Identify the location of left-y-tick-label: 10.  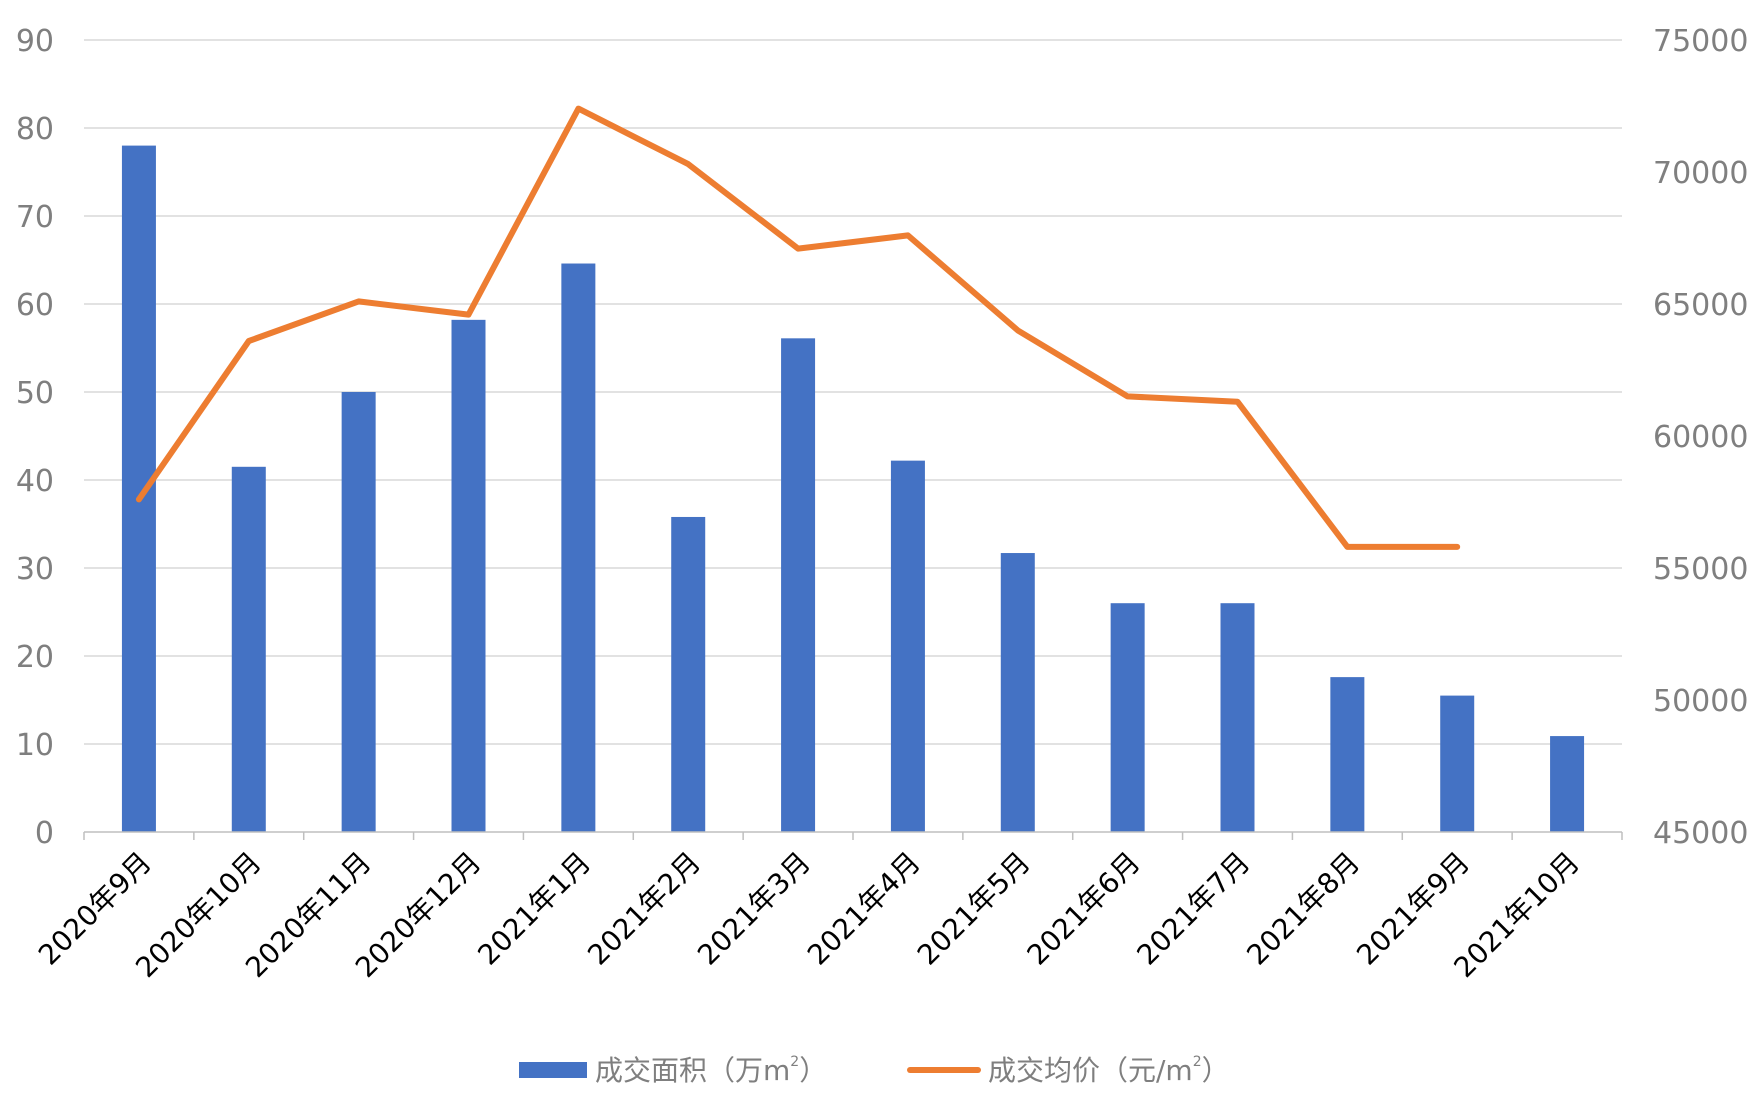
(35, 745).